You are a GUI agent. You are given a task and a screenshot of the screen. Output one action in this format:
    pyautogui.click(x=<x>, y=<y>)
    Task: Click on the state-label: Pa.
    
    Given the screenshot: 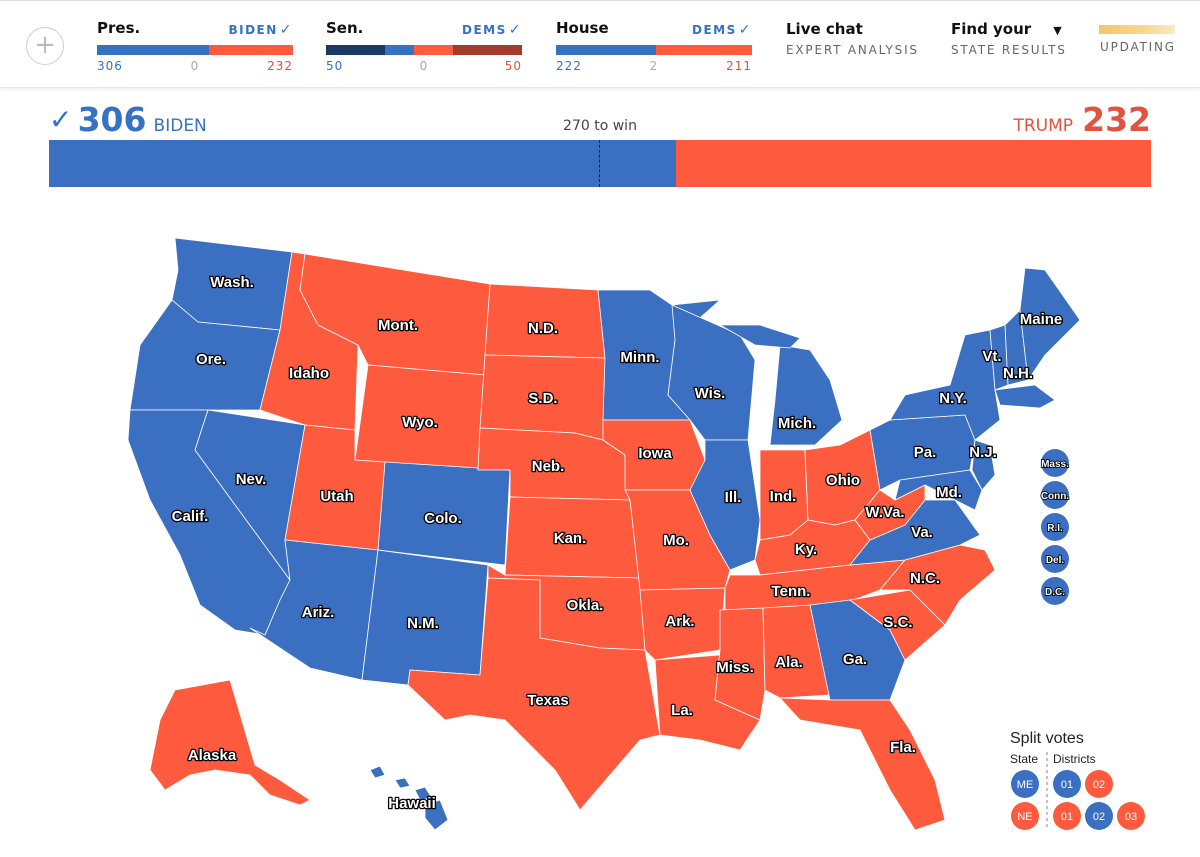 What is the action you would take?
    pyautogui.click(x=925, y=452)
    